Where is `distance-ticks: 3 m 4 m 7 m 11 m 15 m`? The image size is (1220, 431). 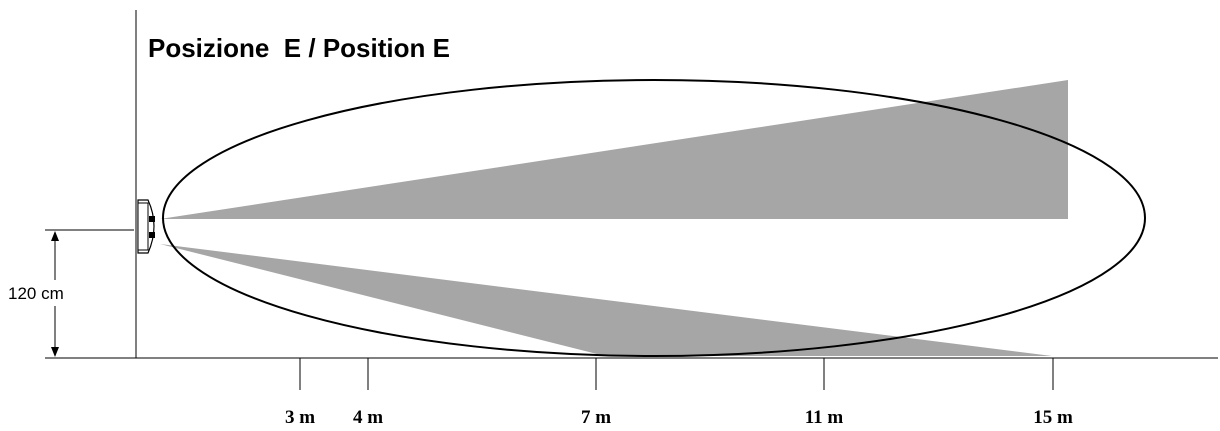
distance-ticks: 3 m 4 m 7 m 11 m 15 m is located at coordinates (679, 393).